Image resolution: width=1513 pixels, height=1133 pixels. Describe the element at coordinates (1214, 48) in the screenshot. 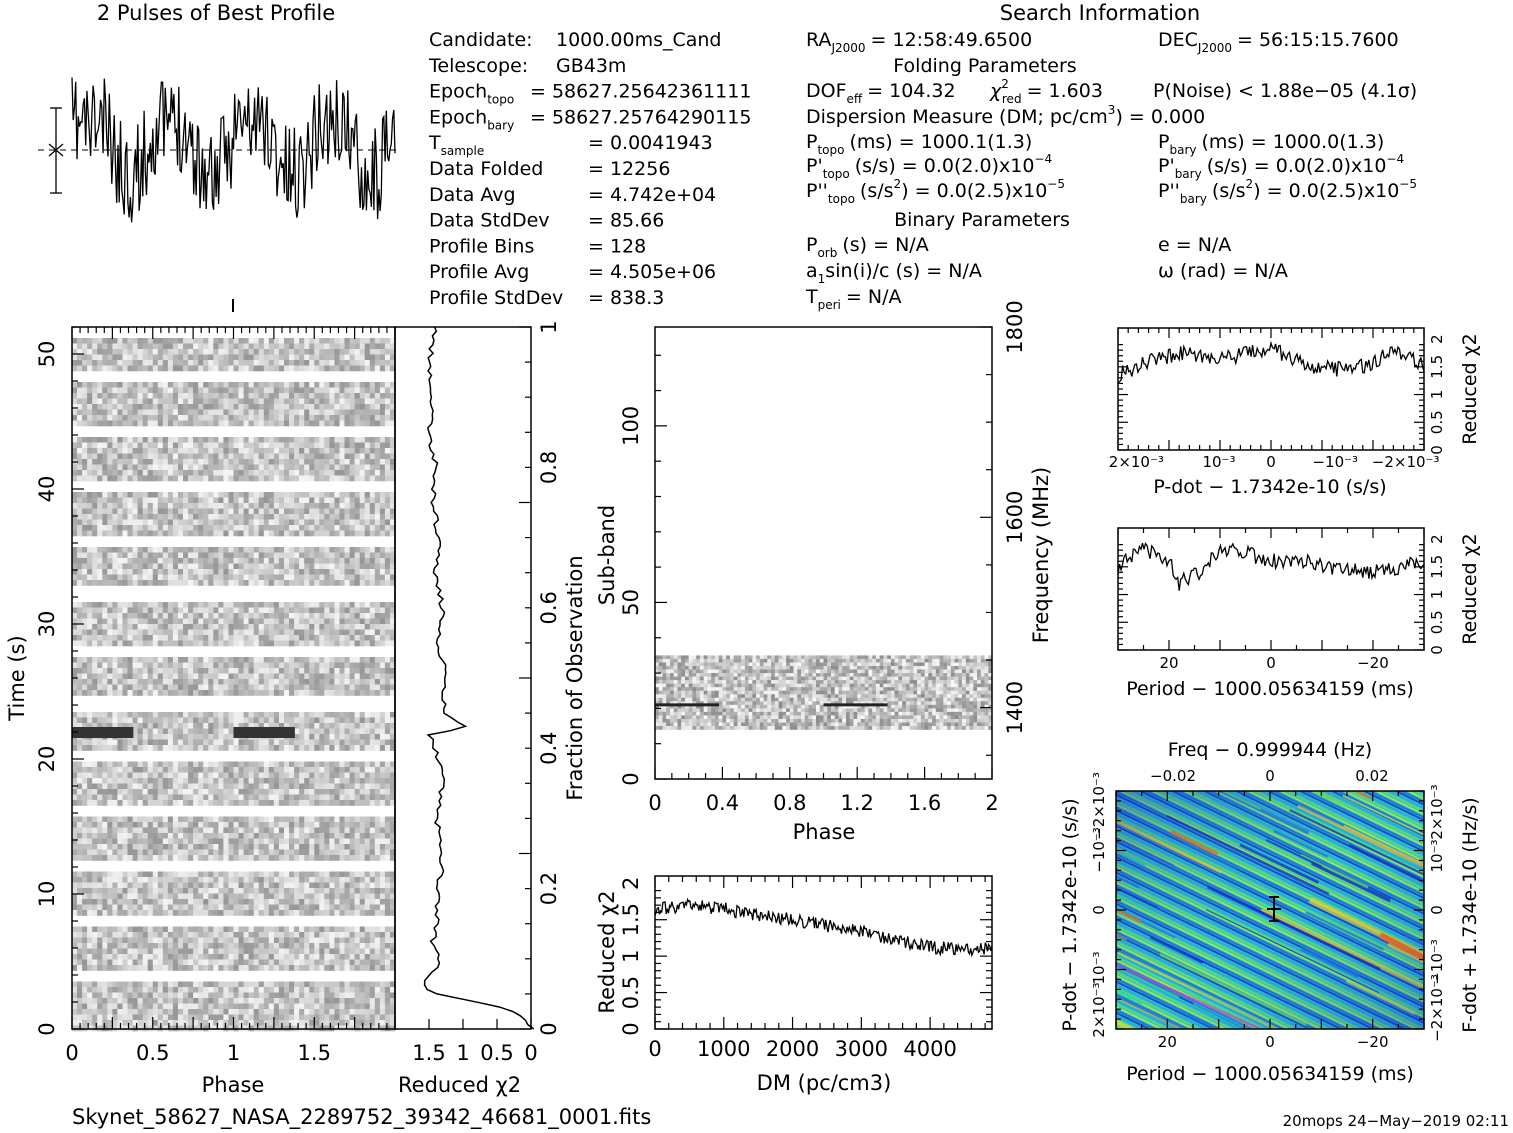

I see `dec-sub: J2000` at that location.